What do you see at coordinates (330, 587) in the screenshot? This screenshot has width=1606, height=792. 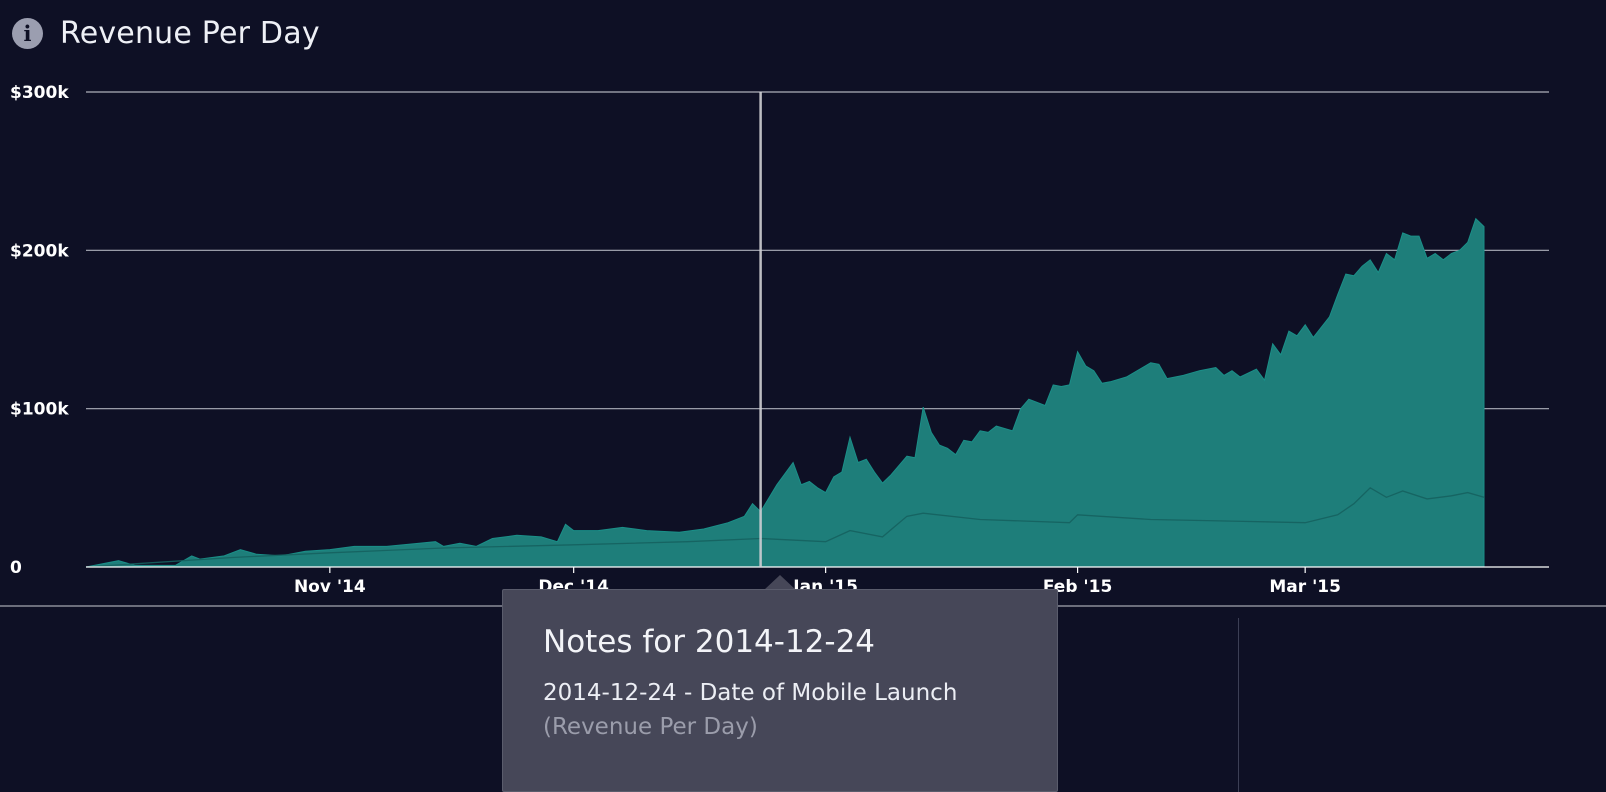 I see `x-tick-label: Nov '14` at bounding box center [330, 587].